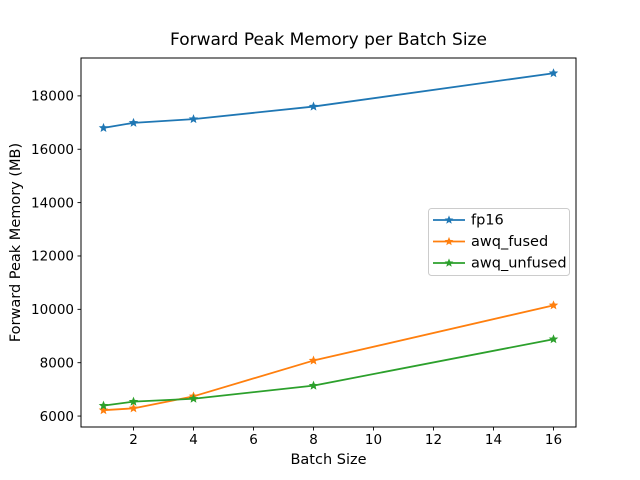 This screenshot has width=640, height=480. What do you see at coordinates (133, 440) in the screenshot?
I see `x-tick-label: 2` at bounding box center [133, 440].